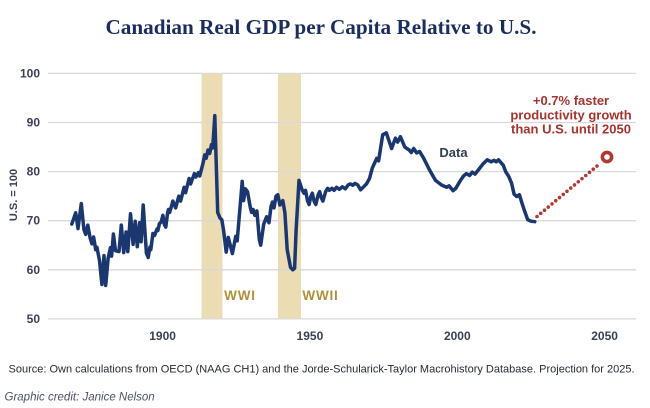  What do you see at coordinates (604, 336) in the screenshot?
I see `svg-text: 2050` at bounding box center [604, 336].